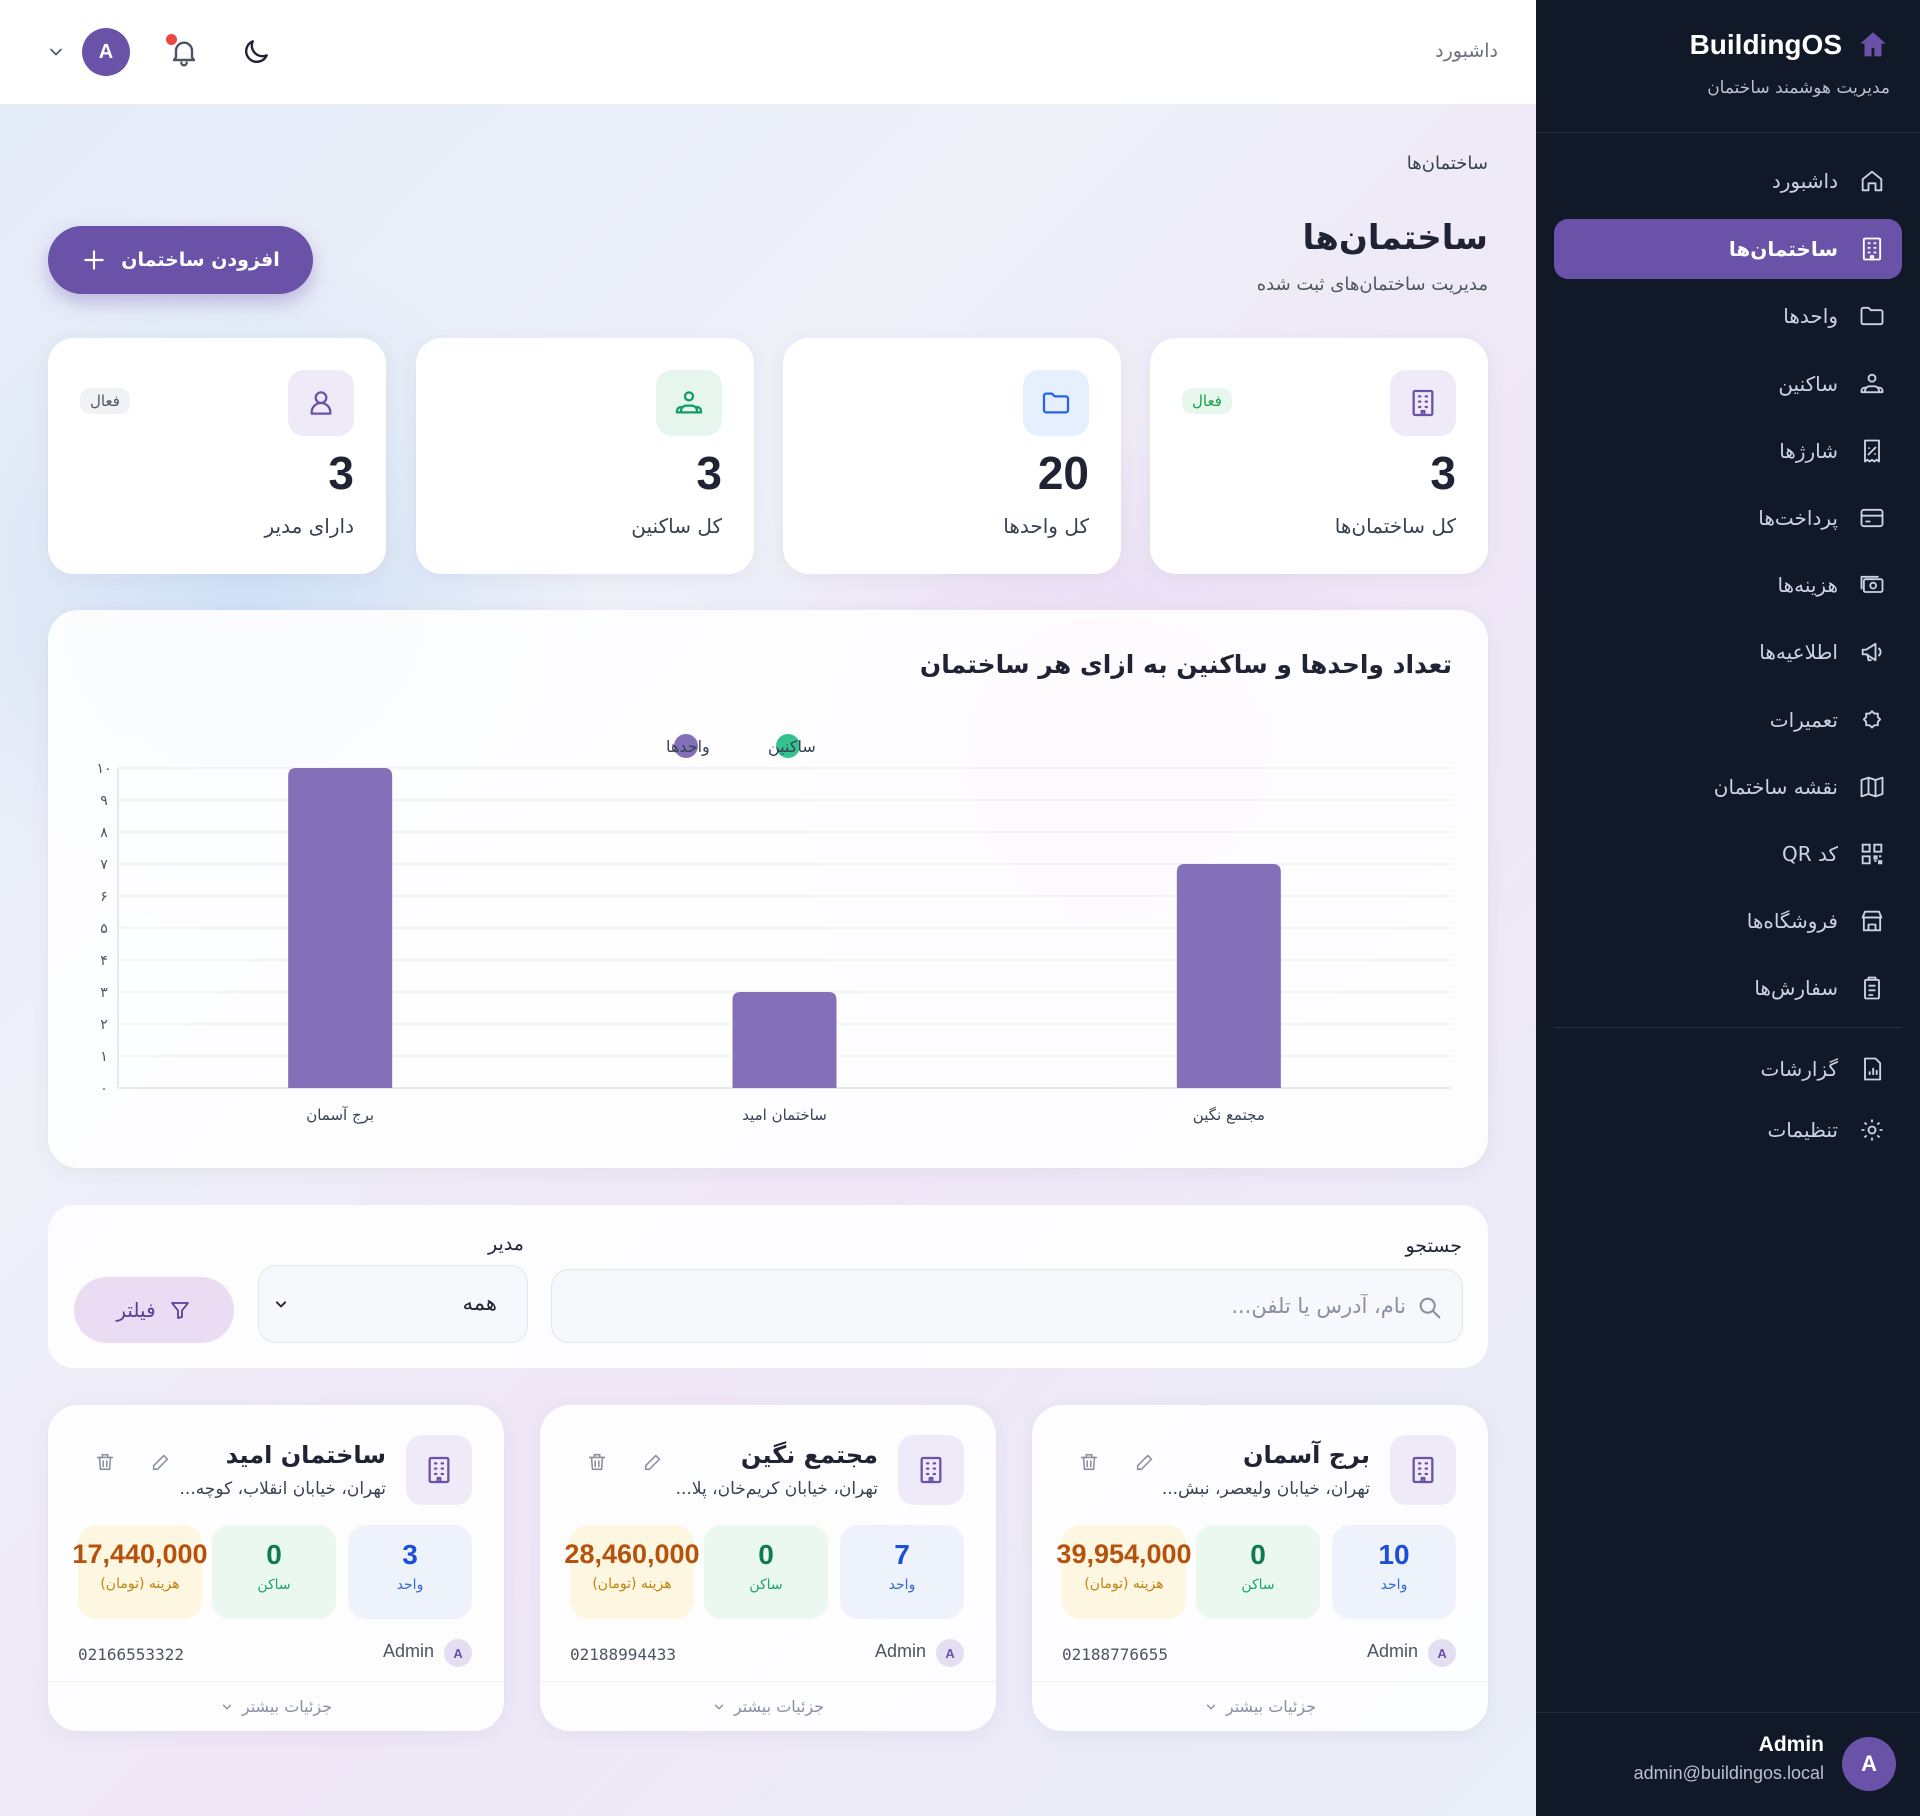 Image resolution: width=1920 pixels, height=1816 pixels. Describe the element at coordinates (104, 897) in the screenshot. I see `y-tick-label: ۶` at that location.